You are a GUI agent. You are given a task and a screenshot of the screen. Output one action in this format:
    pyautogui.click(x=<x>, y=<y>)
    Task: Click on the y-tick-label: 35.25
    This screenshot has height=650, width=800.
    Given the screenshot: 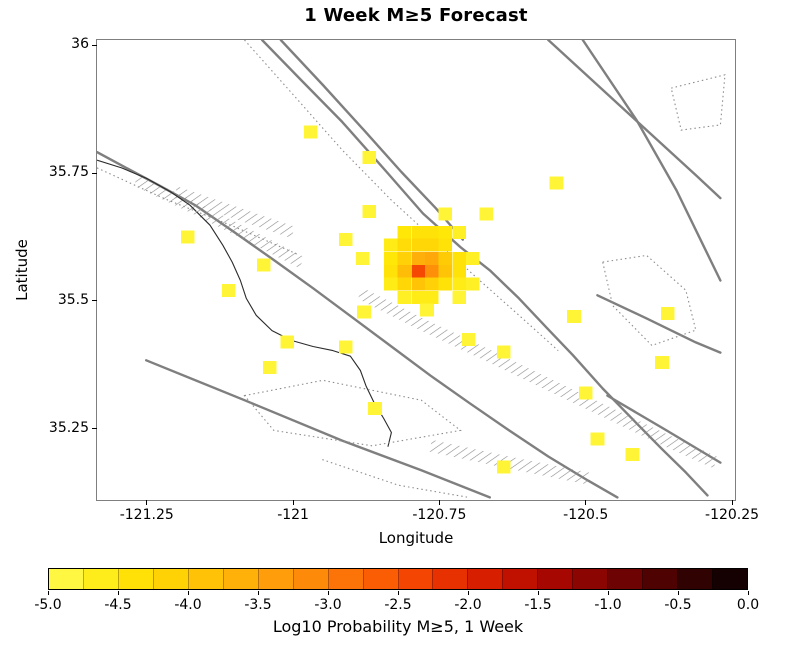 What is the action you would take?
    pyautogui.click(x=68, y=427)
    